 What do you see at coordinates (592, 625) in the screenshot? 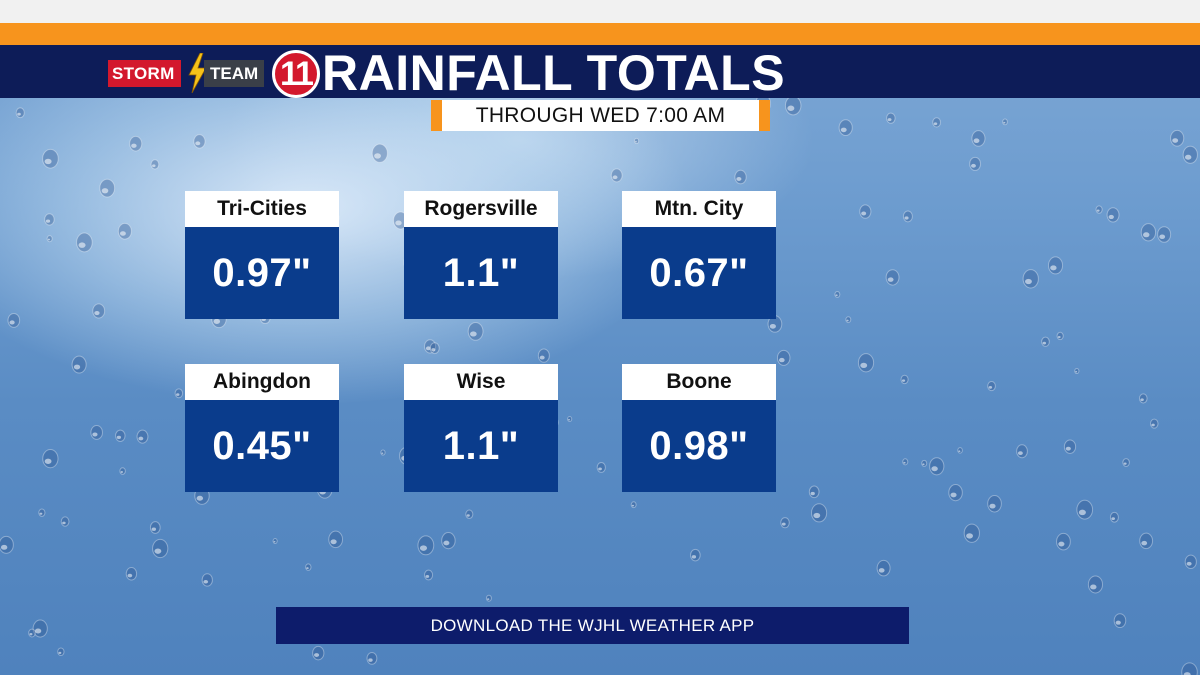
I see `app-download-banner: DOWNLOAD THE WJHL WEATHER APP` at bounding box center [592, 625].